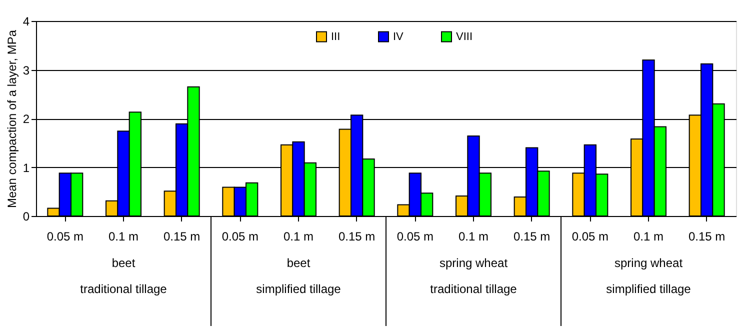 The width and height of the screenshot is (752, 329). I want to click on text: beet traditional tillage, so click(124, 276).